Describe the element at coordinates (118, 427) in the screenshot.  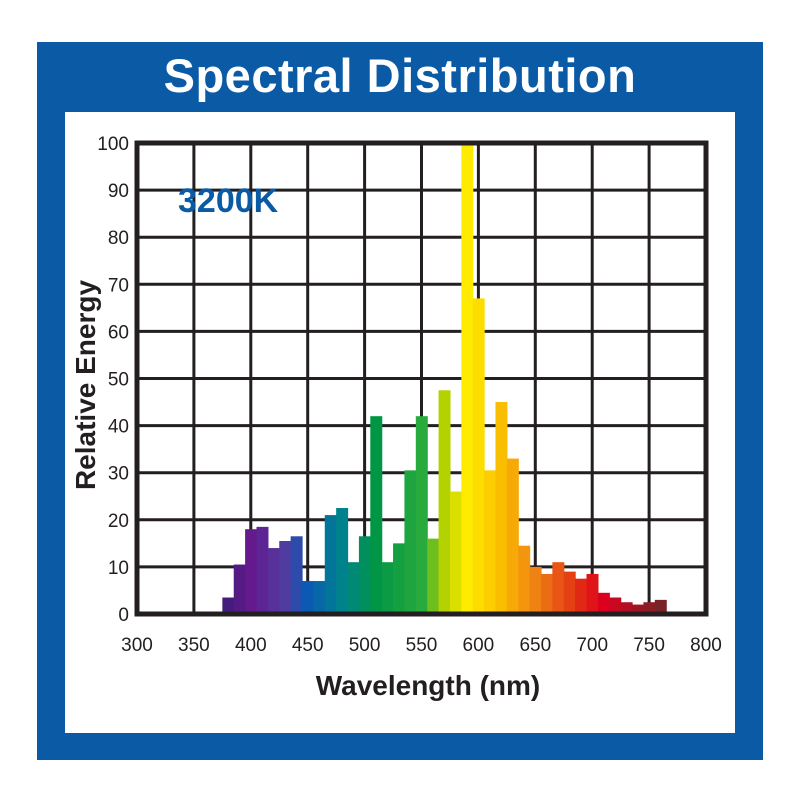
I see `y-tick-label: 40` at that location.